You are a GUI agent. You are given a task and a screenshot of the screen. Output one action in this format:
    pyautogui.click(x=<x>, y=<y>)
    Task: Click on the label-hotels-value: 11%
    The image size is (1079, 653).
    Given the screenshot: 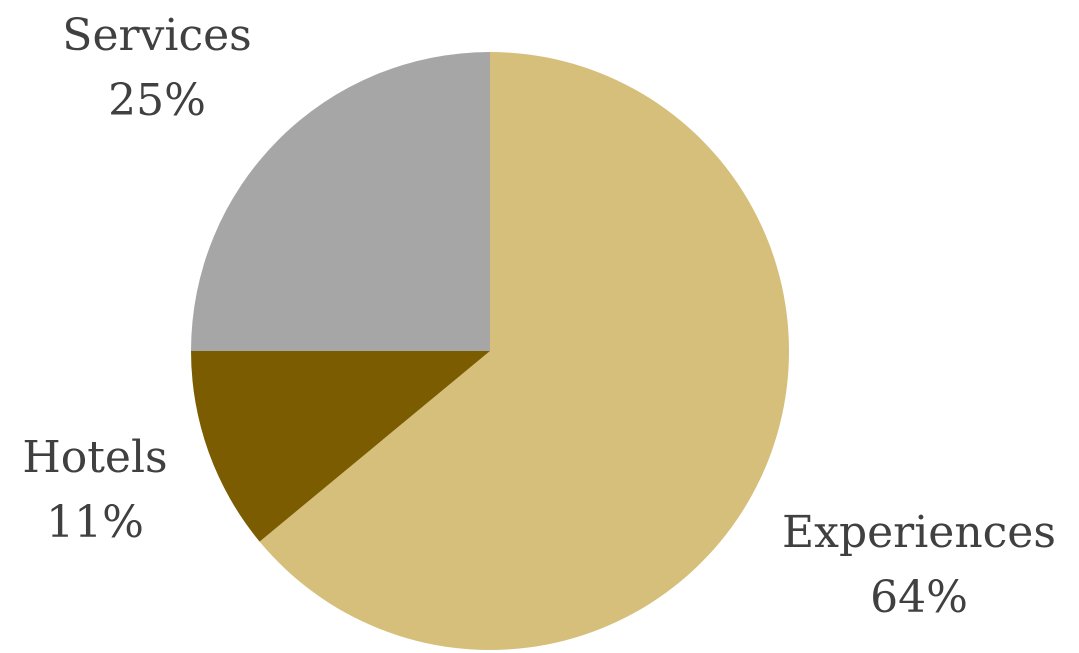 What is the action you would take?
    pyautogui.click(x=95, y=522)
    